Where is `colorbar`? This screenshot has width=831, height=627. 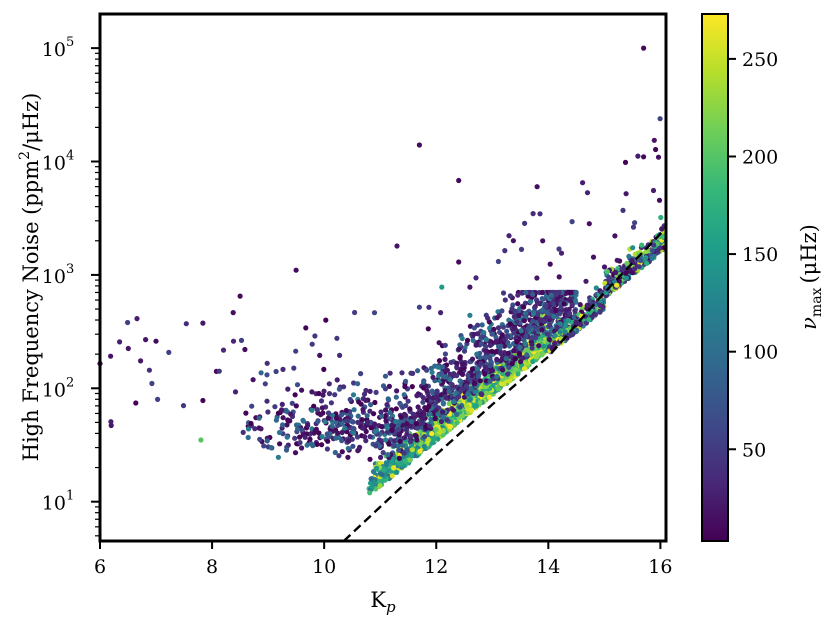 colorbar is located at coordinates (715, 277).